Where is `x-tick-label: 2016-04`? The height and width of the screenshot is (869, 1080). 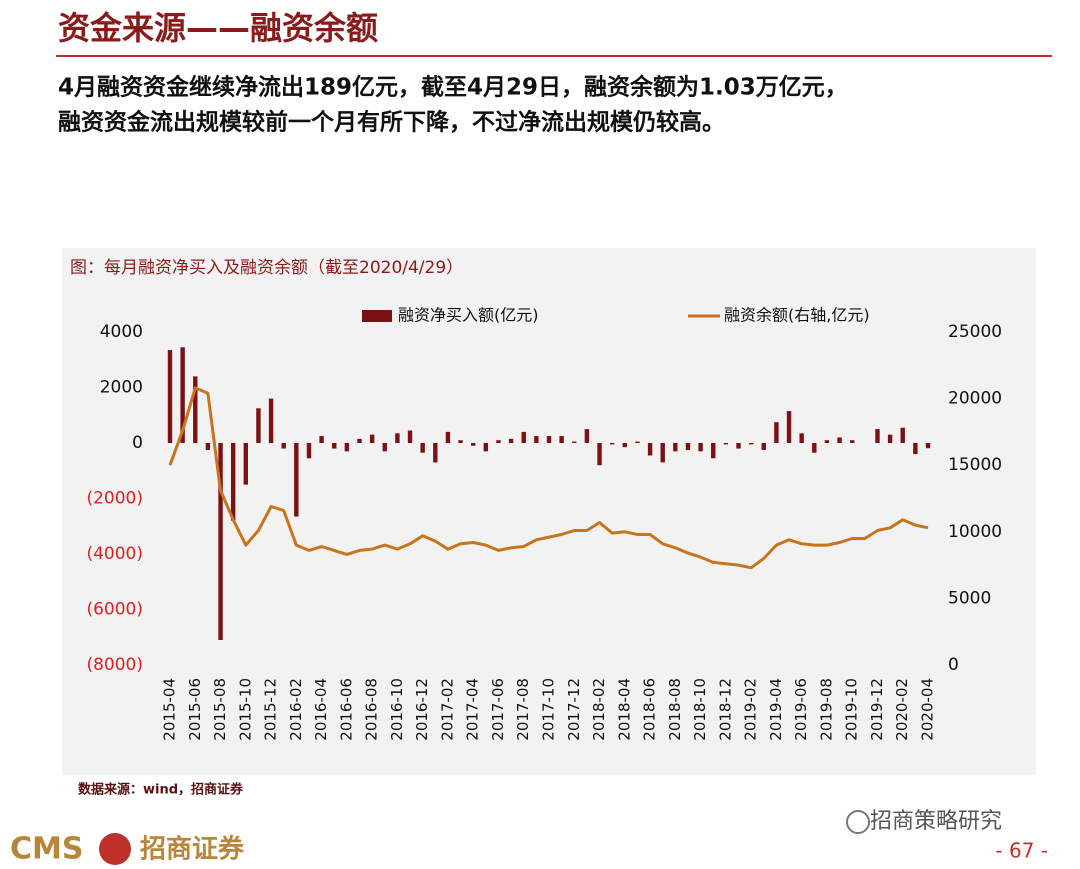
x-tick-label: 2016-04 is located at coordinates (321, 709).